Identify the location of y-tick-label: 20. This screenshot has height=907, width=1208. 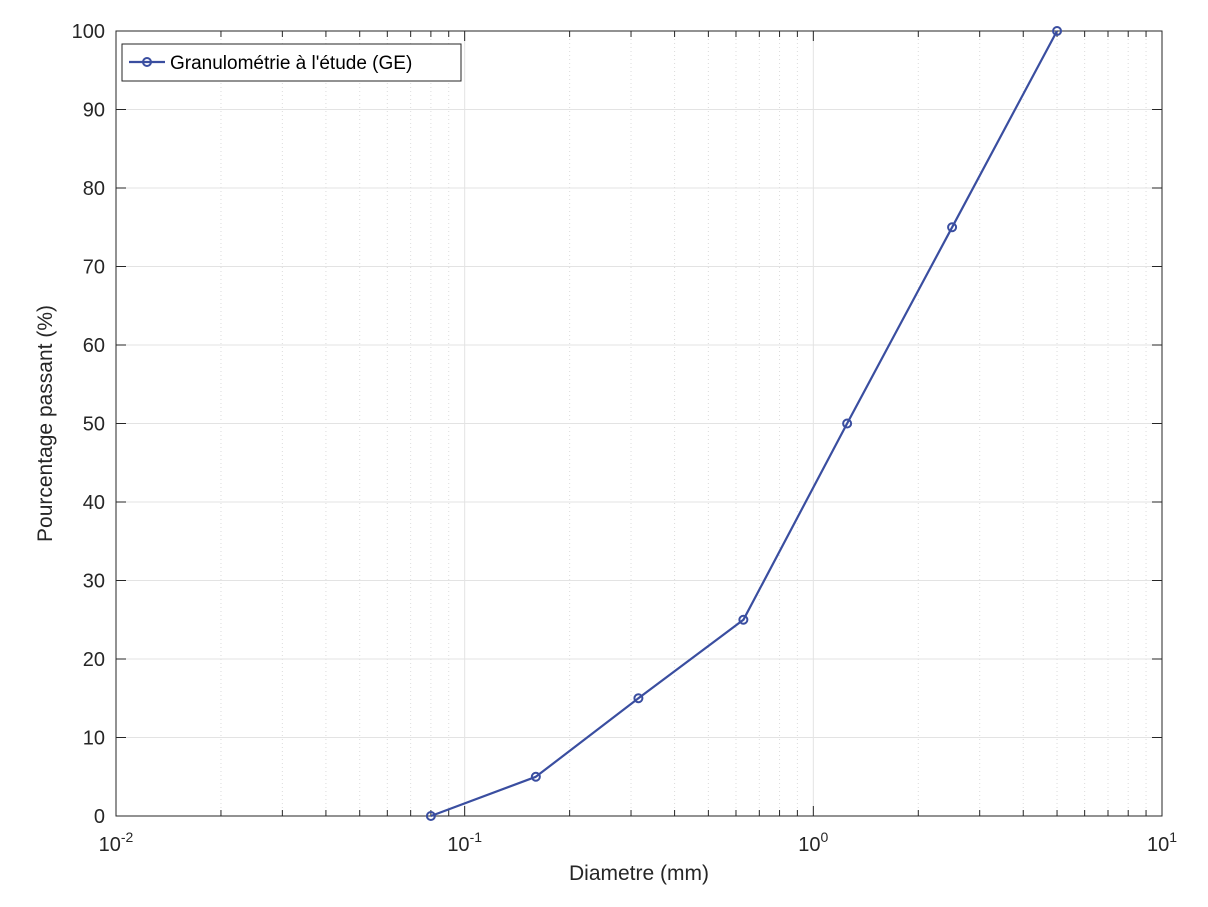
(94, 660).